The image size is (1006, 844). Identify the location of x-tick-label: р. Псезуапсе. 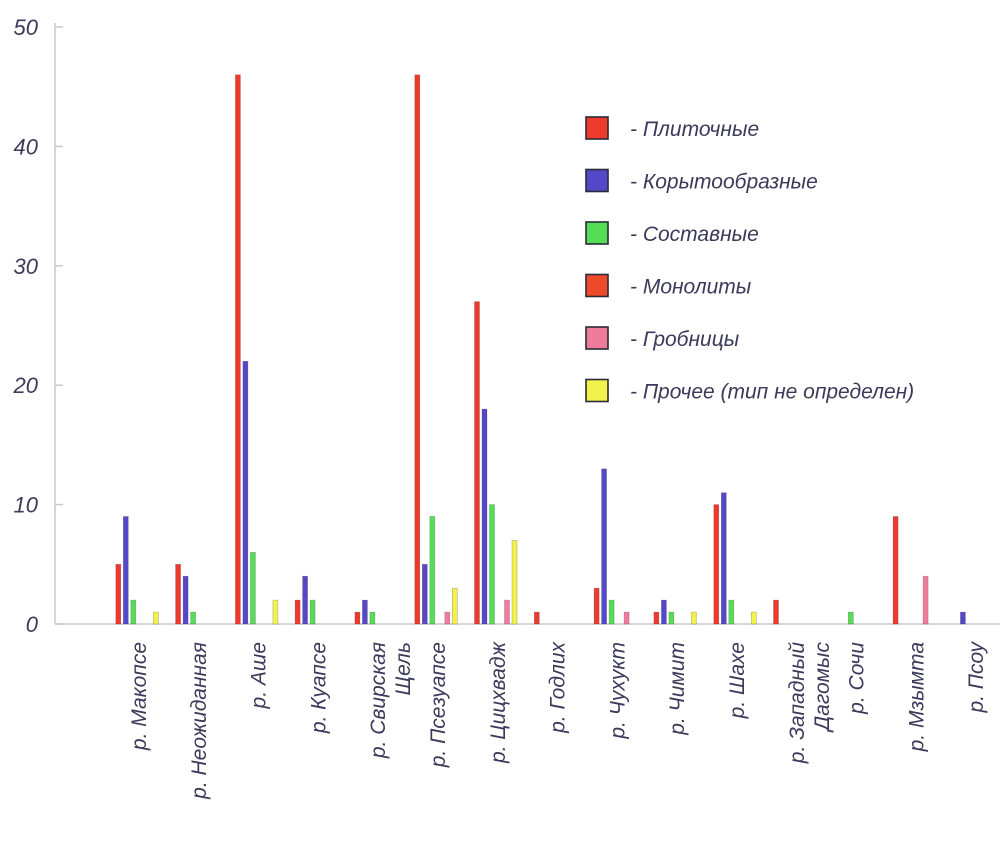
(438, 705).